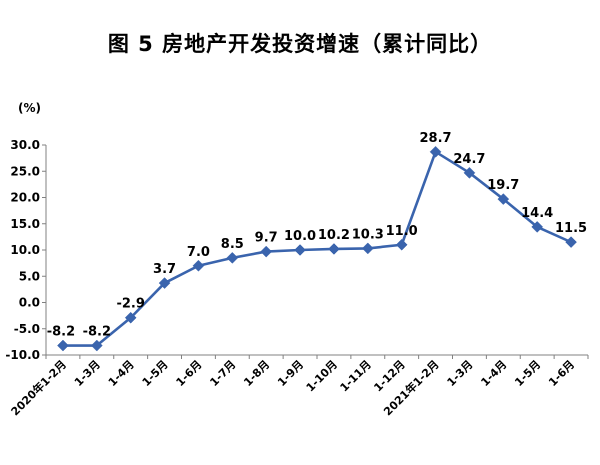  Describe the element at coordinates (29, 303) in the screenshot. I see `y-tick-label: 0.0` at that location.